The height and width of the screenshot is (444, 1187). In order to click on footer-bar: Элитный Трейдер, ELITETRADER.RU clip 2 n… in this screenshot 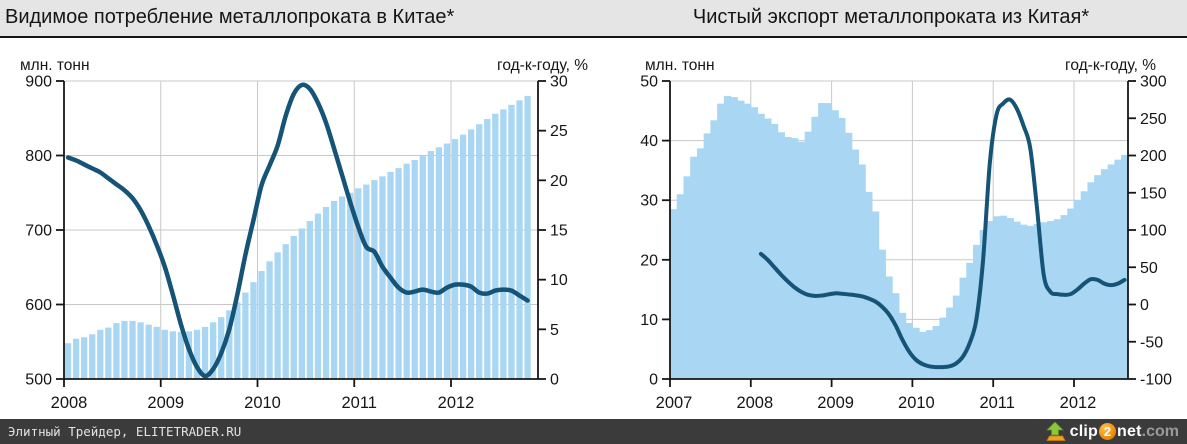, I will do `click(593, 431)`.